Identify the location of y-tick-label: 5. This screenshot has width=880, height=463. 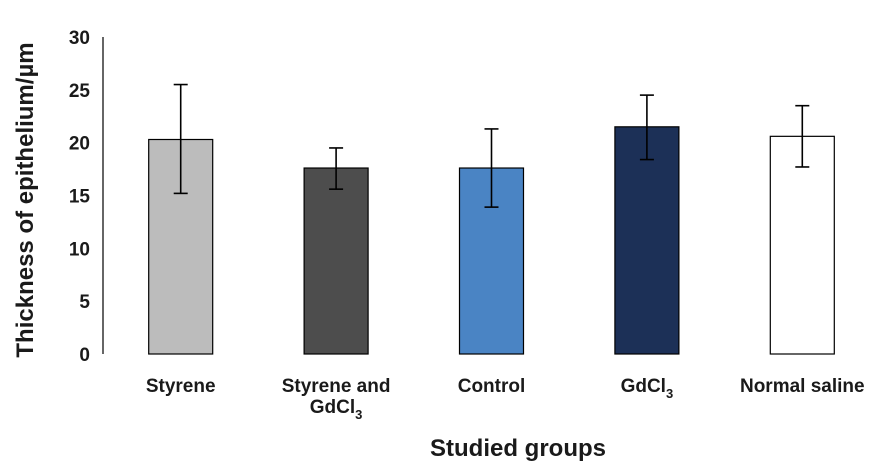
(84, 302).